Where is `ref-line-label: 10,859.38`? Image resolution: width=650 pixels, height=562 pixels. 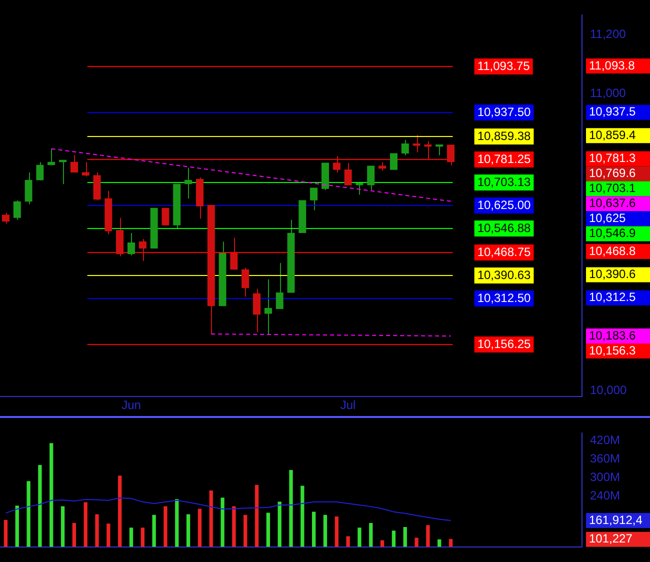 ref-line-label: 10,859.38 is located at coordinates (504, 135).